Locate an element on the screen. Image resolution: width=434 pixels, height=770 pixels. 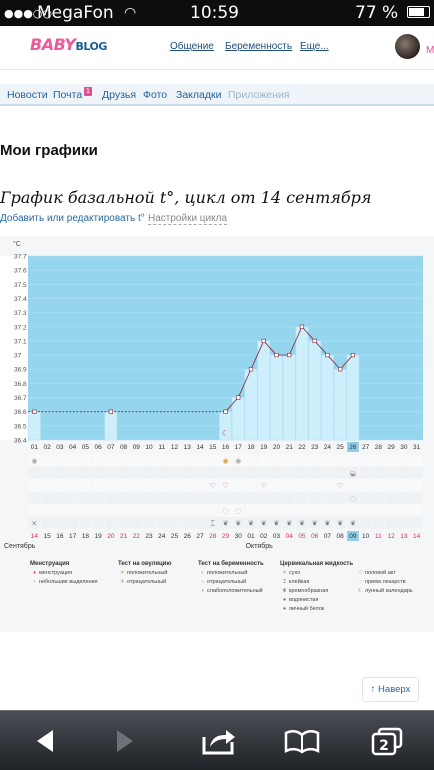
back-arrow-icon is located at coordinates (45, 741).